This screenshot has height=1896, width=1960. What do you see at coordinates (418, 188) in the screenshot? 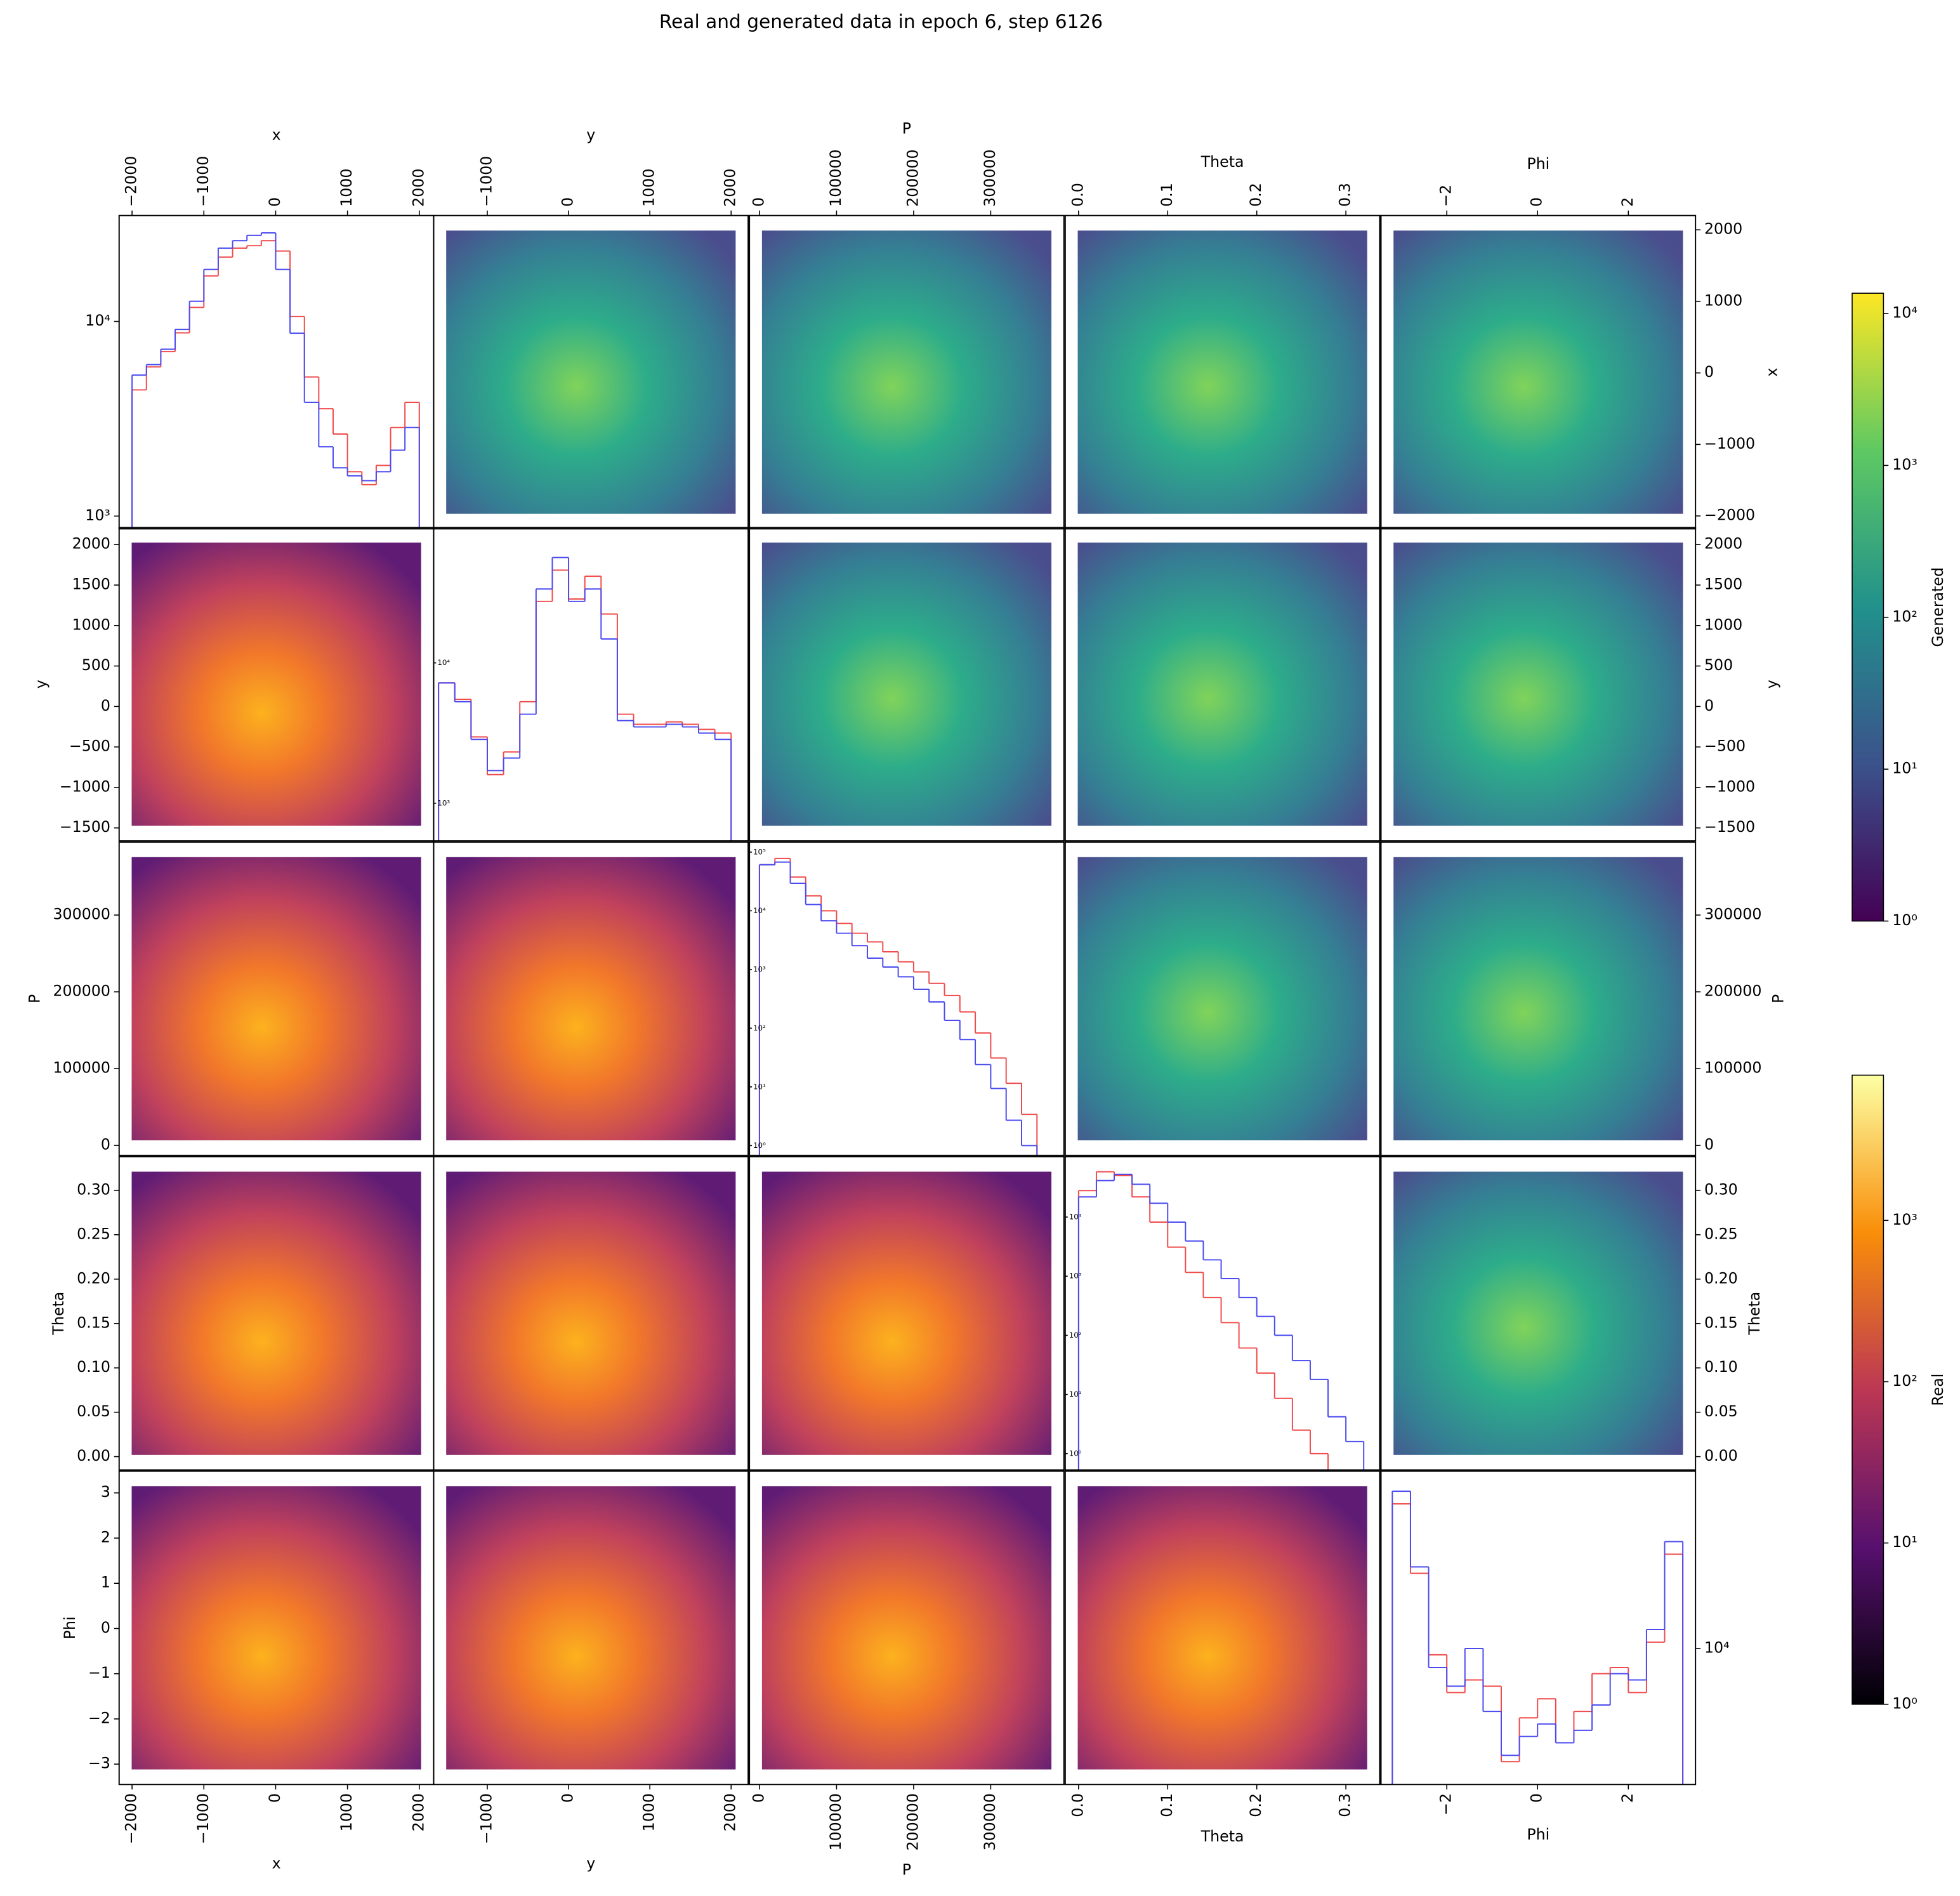
I see `x-tick-label: 2000` at bounding box center [418, 188].